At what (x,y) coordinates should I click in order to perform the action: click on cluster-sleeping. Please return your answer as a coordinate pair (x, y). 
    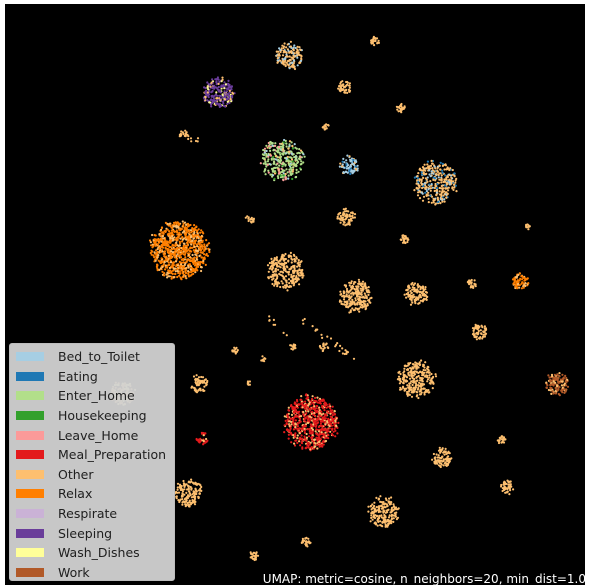
    Looking at the image, I should click on (219, 92).